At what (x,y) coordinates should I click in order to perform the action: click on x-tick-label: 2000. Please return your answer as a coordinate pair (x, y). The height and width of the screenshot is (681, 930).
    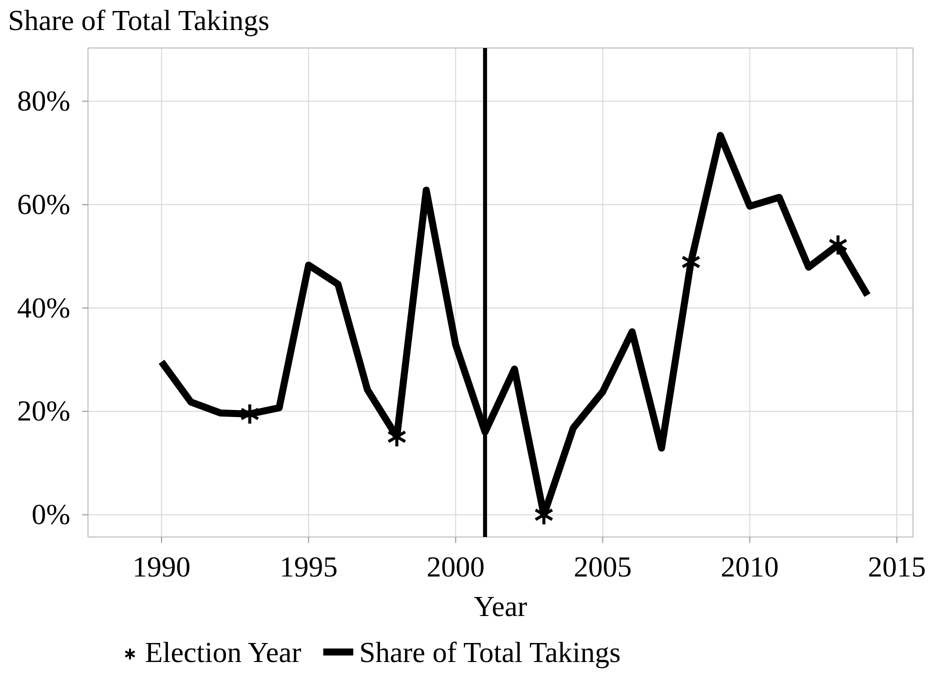
    Looking at the image, I should click on (455, 567).